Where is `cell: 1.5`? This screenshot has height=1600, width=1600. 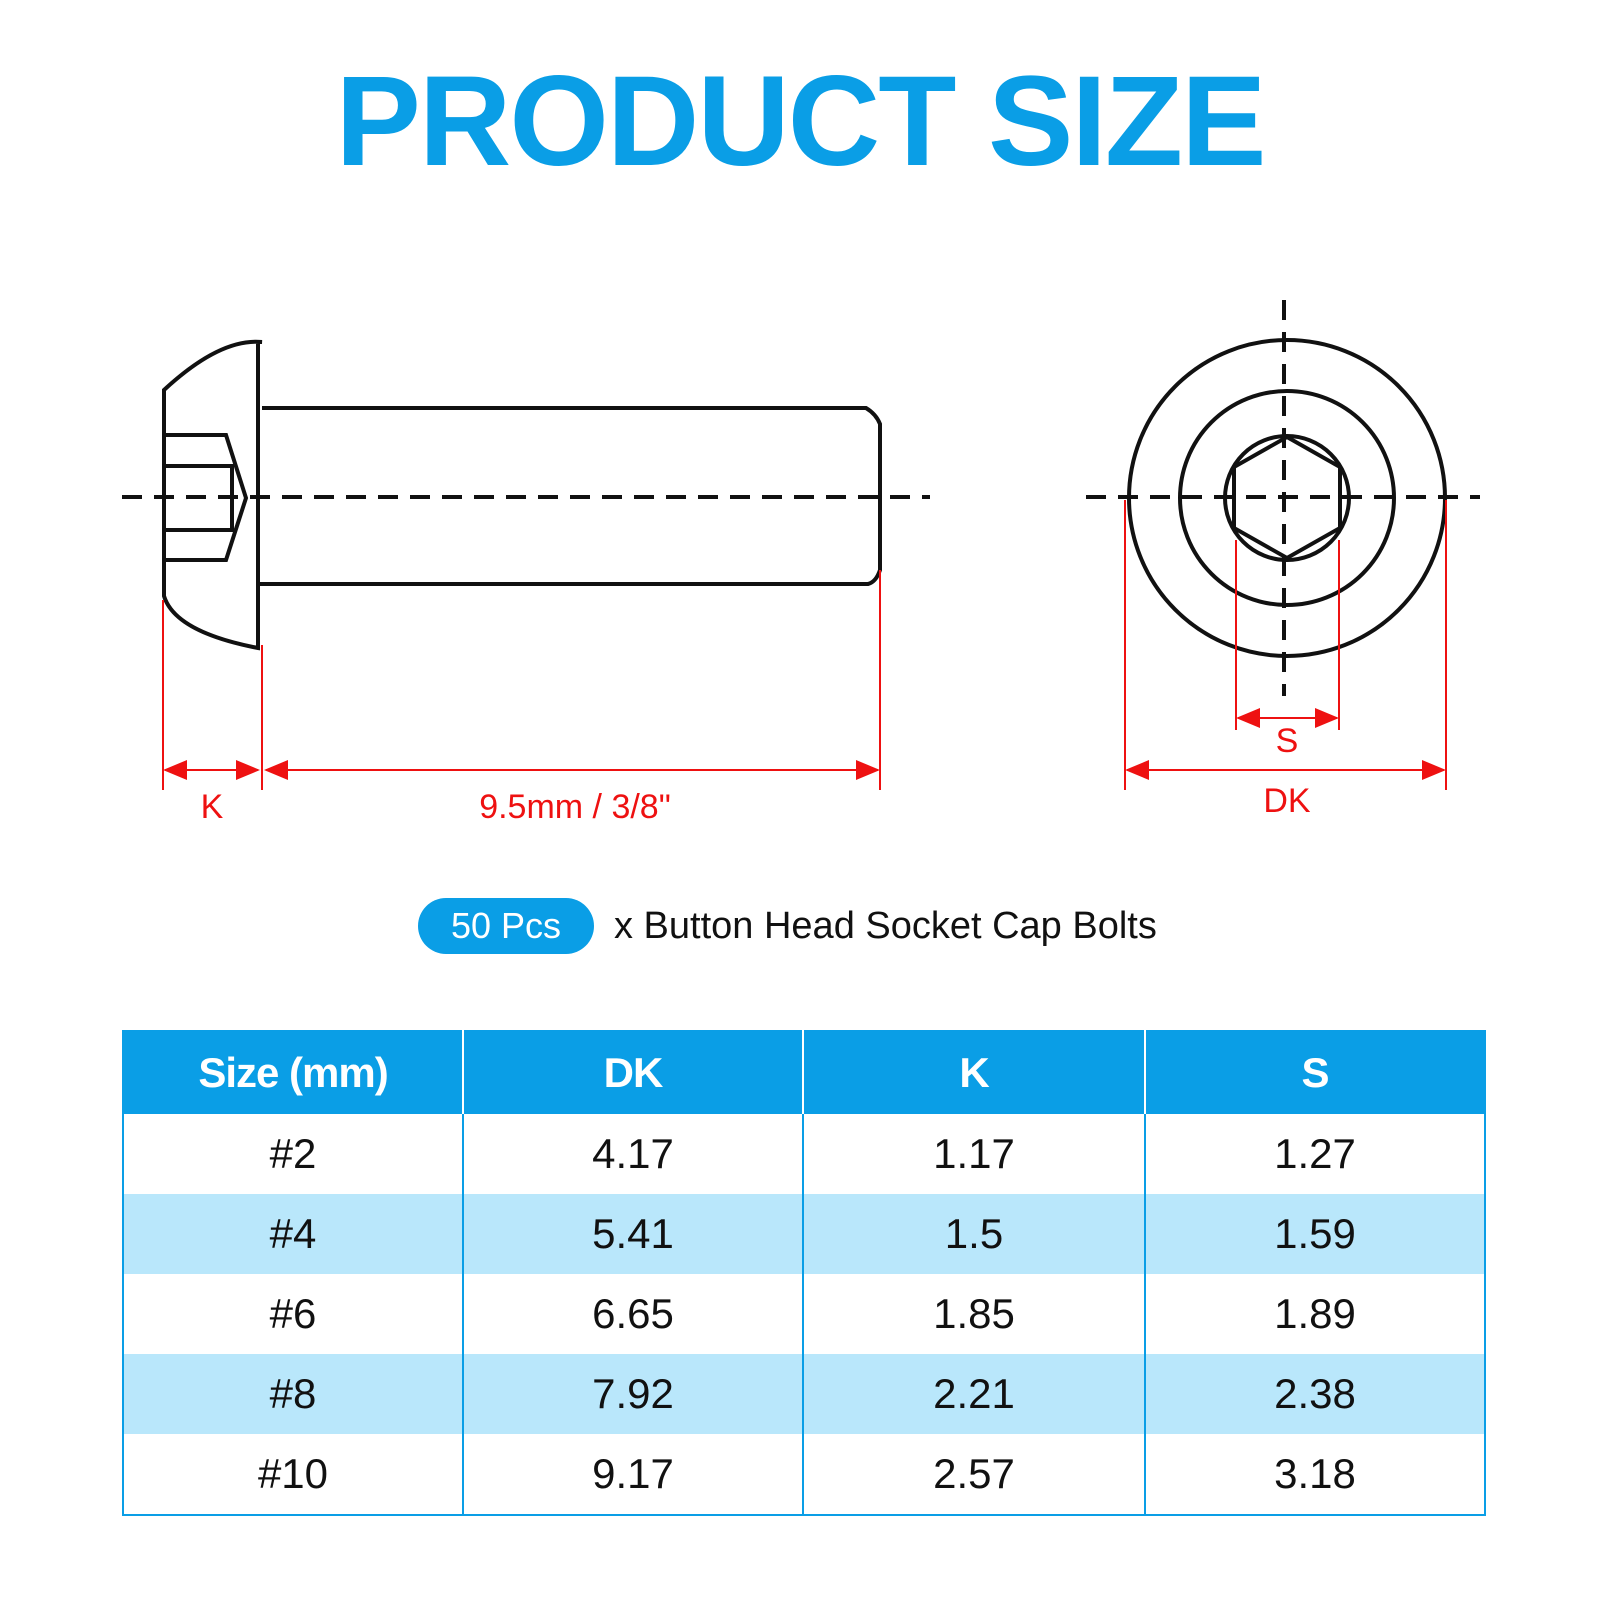
cell: 1.5 is located at coordinates (973, 1234).